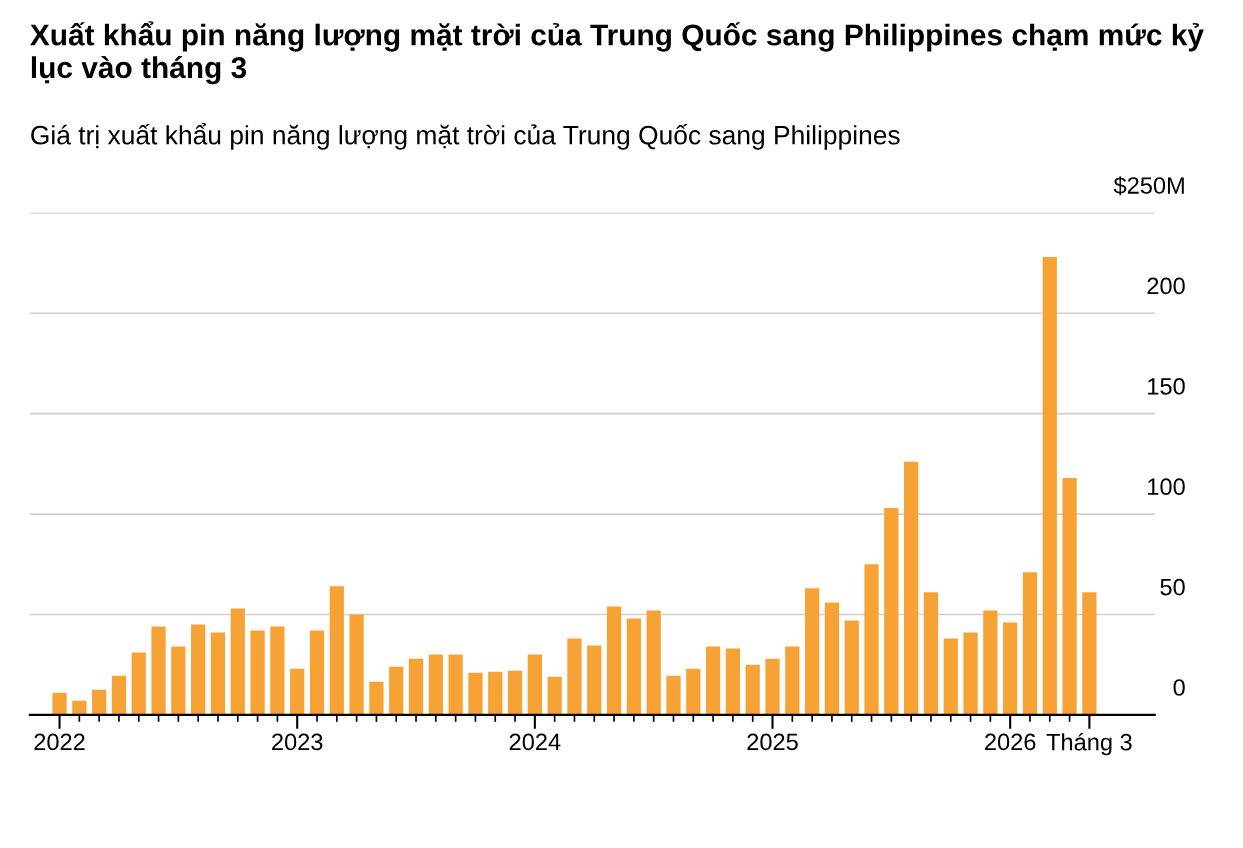 This screenshot has height=848, width=1243. What do you see at coordinates (1166, 386) in the screenshot?
I see `y-tick-label: 150` at bounding box center [1166, 386].